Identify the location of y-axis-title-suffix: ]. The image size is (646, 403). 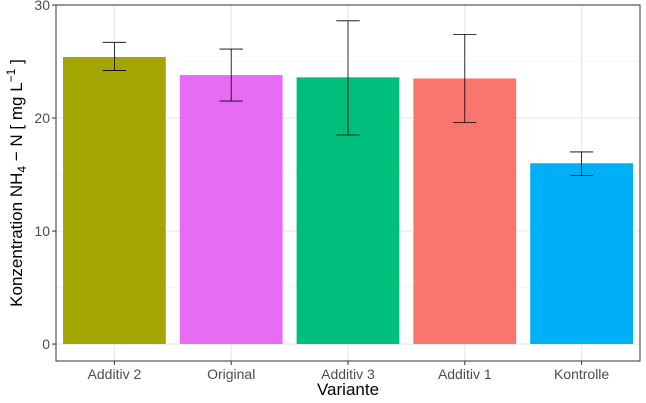
(16, 63).